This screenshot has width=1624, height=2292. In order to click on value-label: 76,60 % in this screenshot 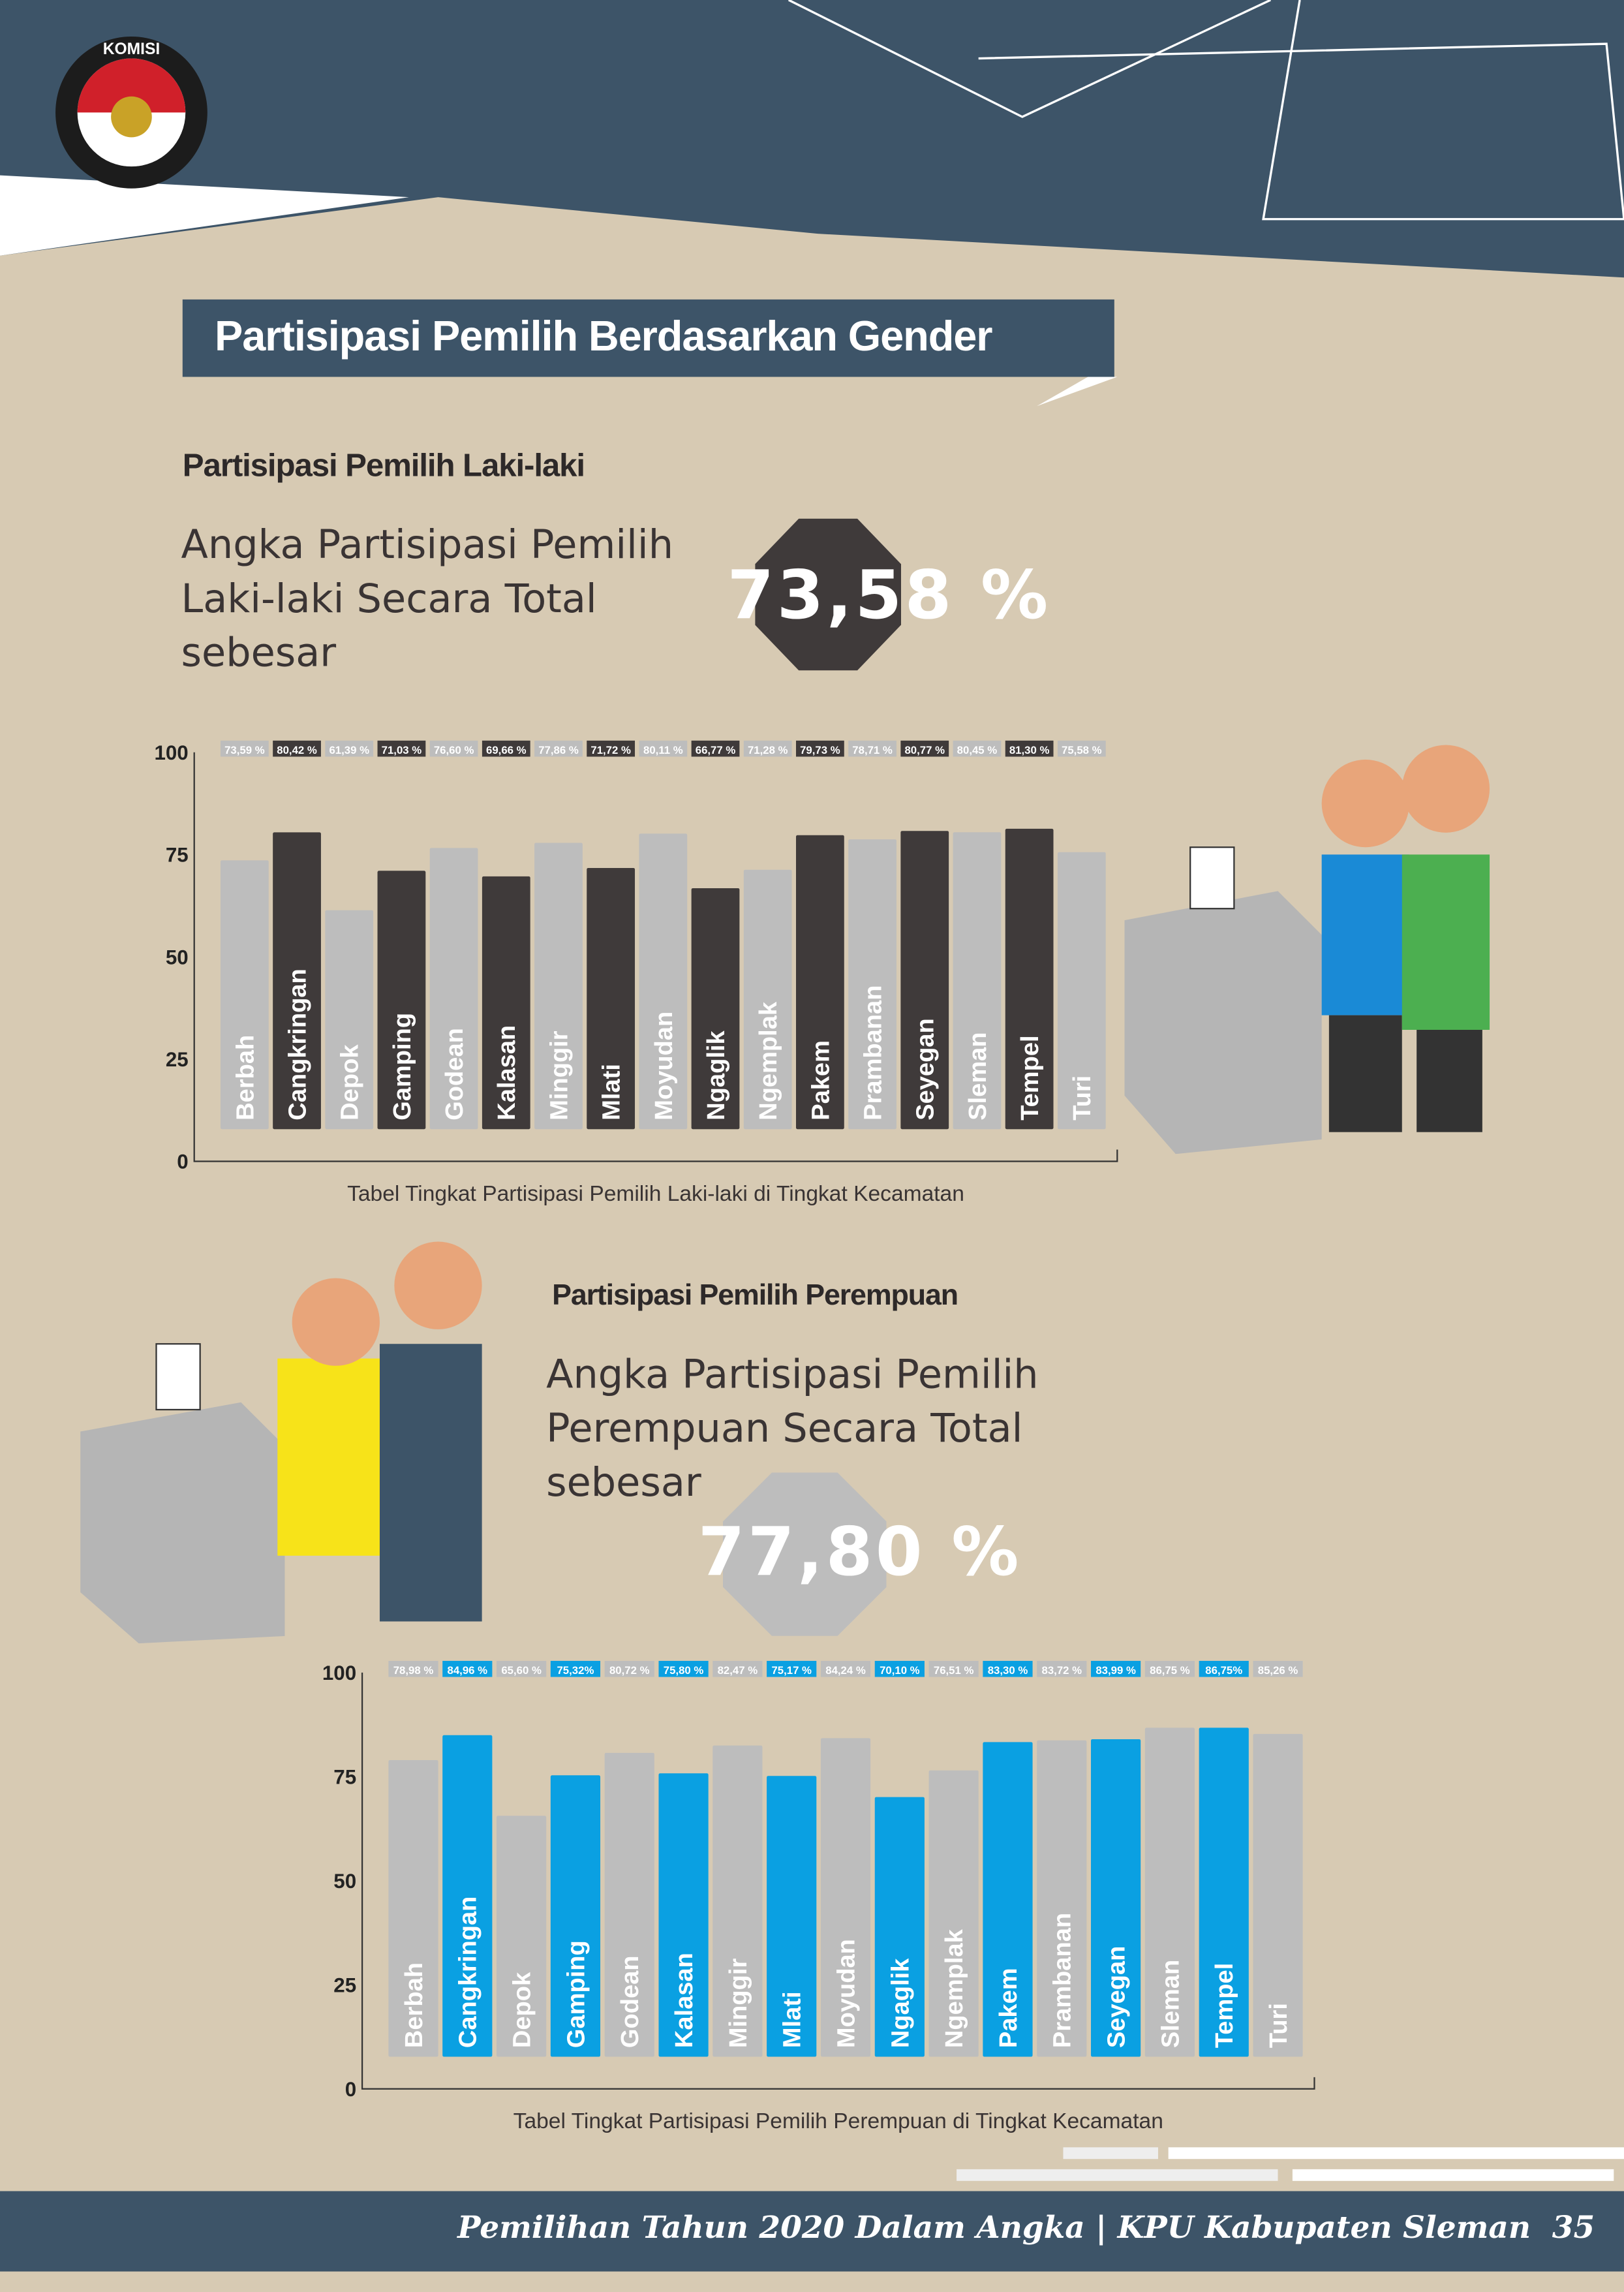, I will do `click(454, 750)`.